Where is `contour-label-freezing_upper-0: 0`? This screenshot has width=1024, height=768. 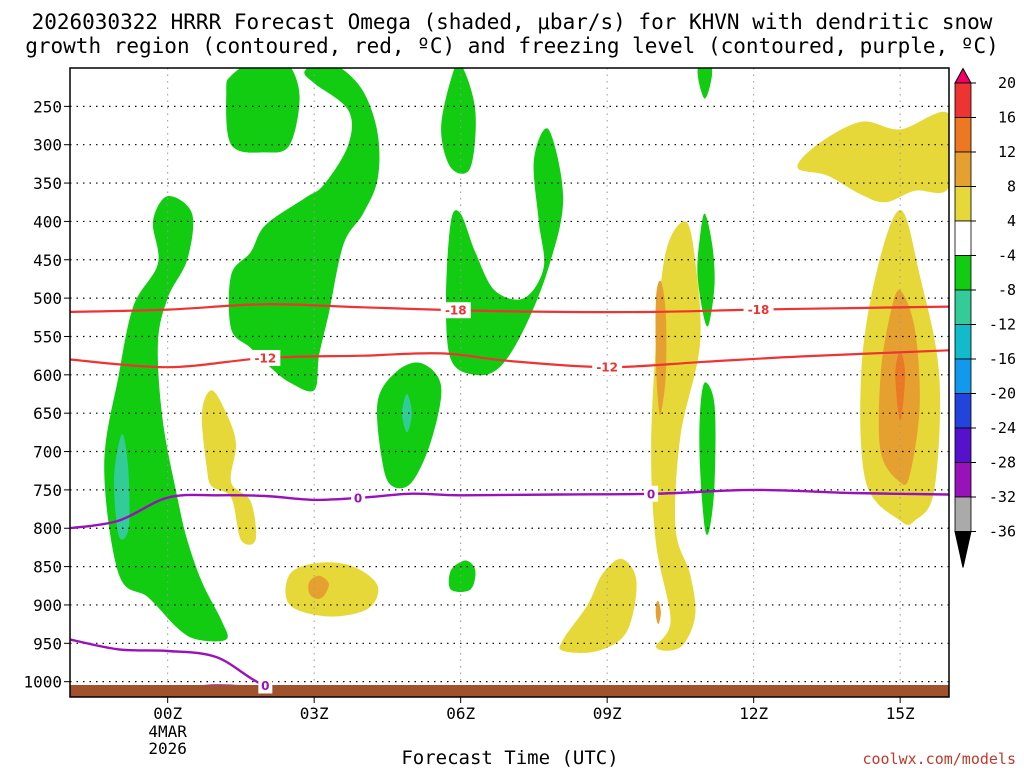 contour-label-freezing_upper-0: 0 is located at coordinates (358, 498).